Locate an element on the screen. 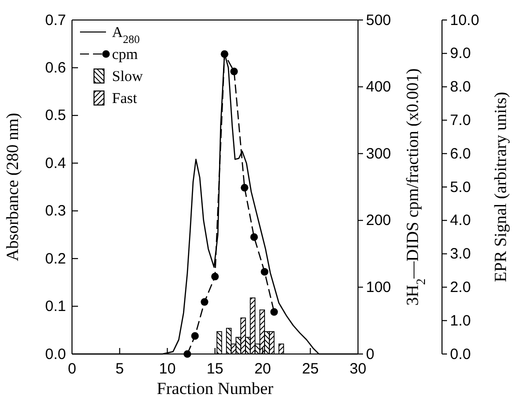 This screenshot has height=402, width=516. y3-axis-title: EPR Signal (arbitrary units) is located at coordinates (500, 187).